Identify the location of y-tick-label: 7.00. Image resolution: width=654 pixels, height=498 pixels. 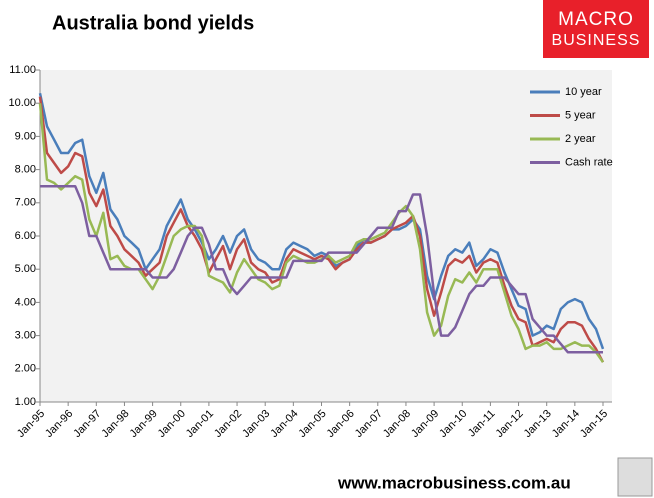
(25, 203).